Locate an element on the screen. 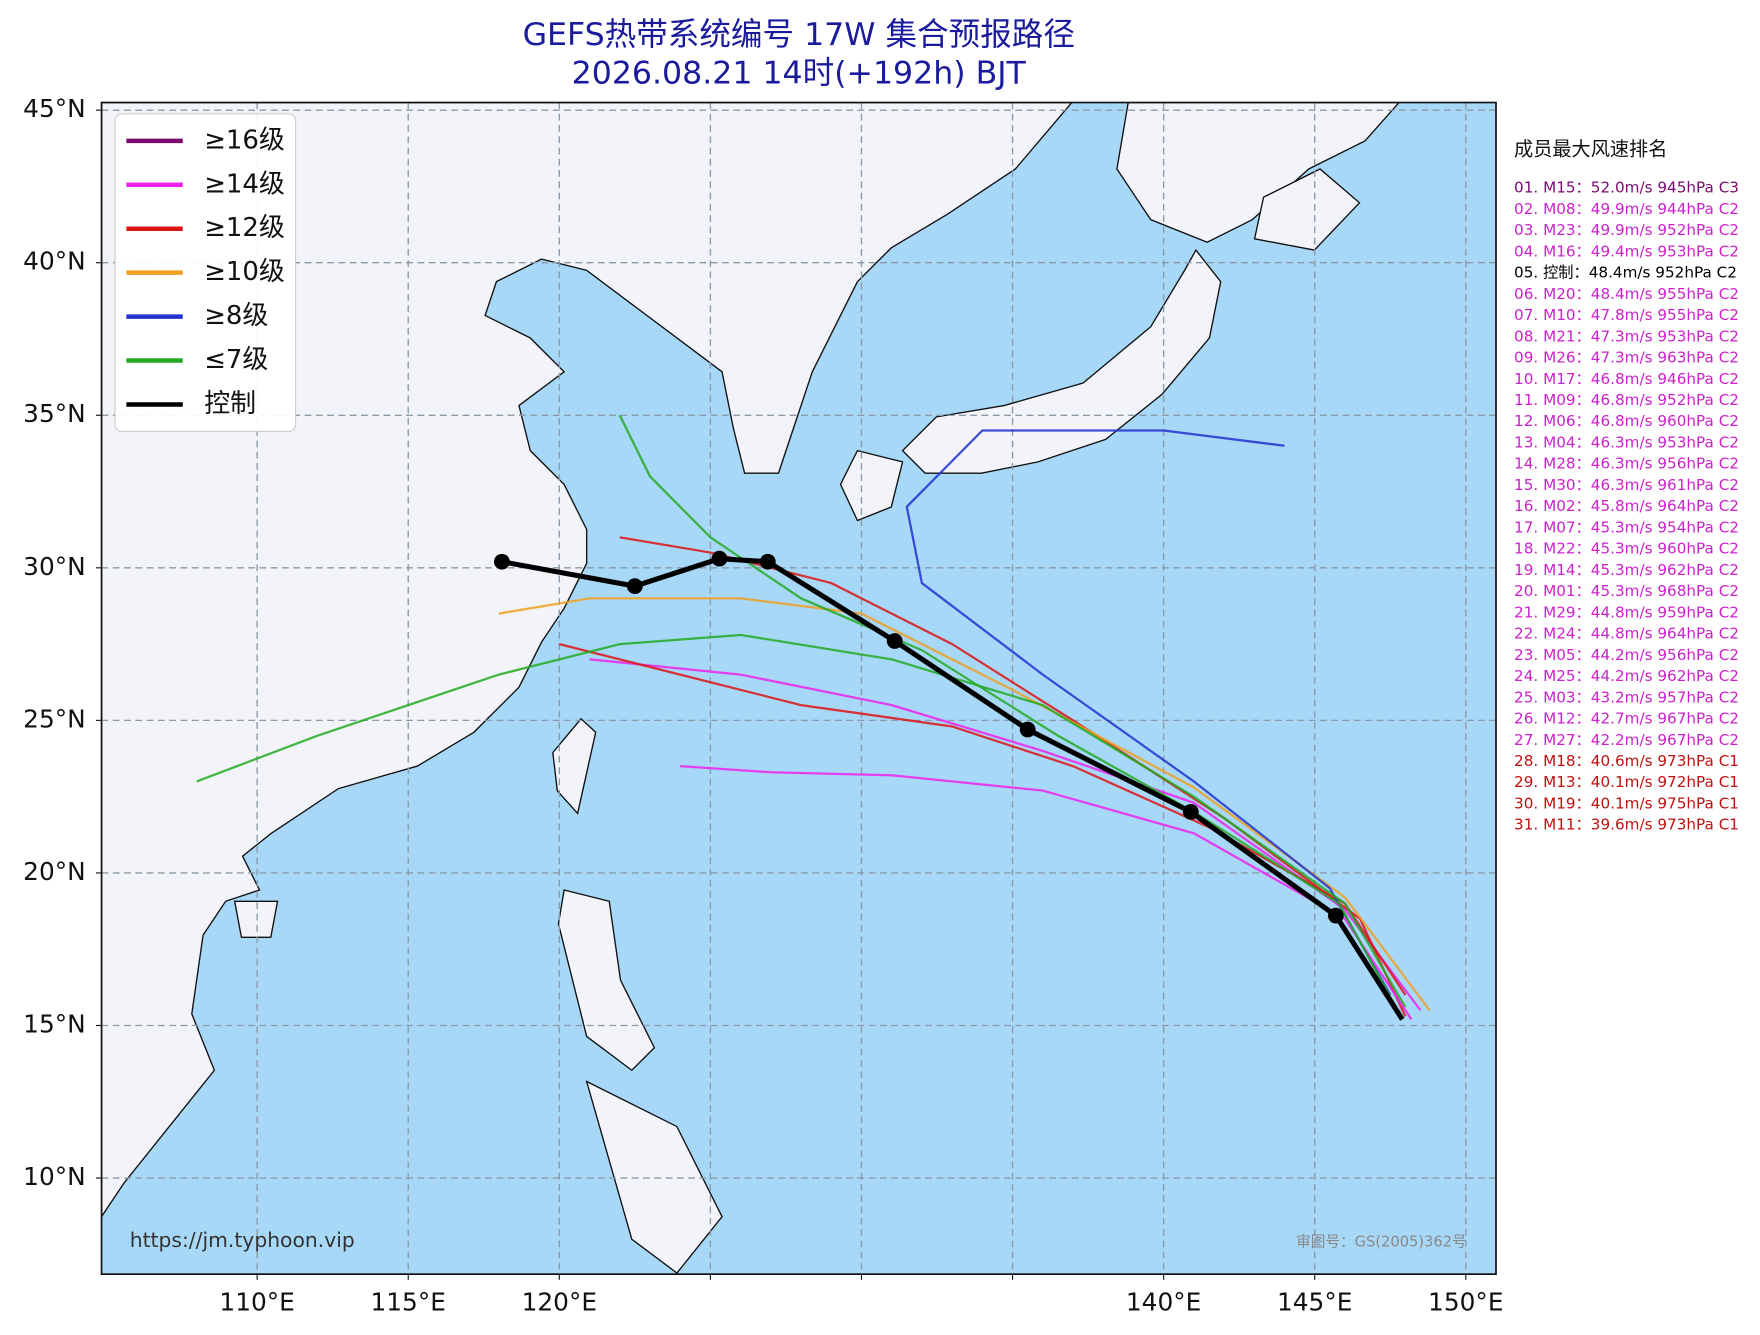 The height and width of the screenshot is (1335, 1760). subtitle: 2026.08.21 14时(+192h) BJT is located at coordinates (799, 73).